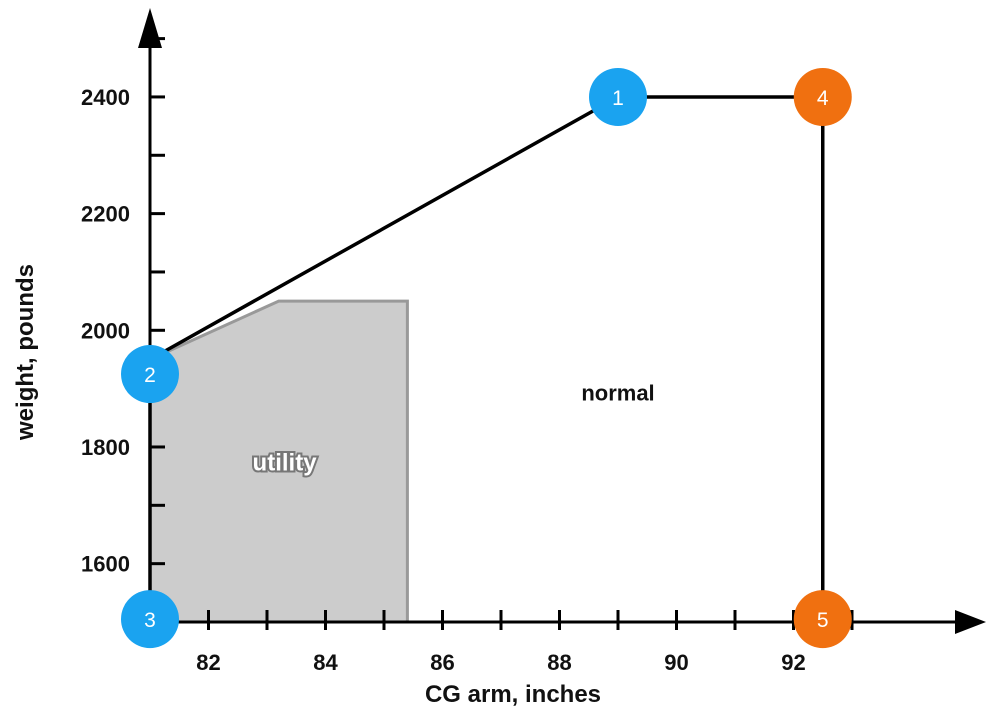 This screenshot has width=986, height=712. Describe the element at coordinates (970, 622) in the screenshot. I see `x-axis-arrowhead` at that location.